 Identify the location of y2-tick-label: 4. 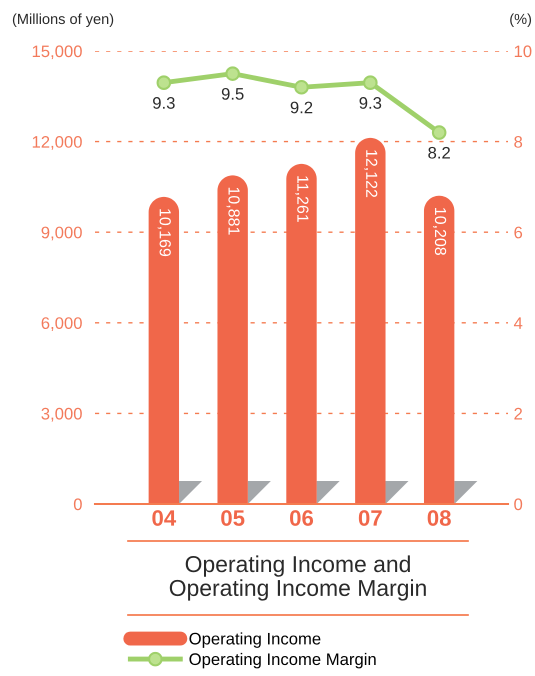
(518, 323).